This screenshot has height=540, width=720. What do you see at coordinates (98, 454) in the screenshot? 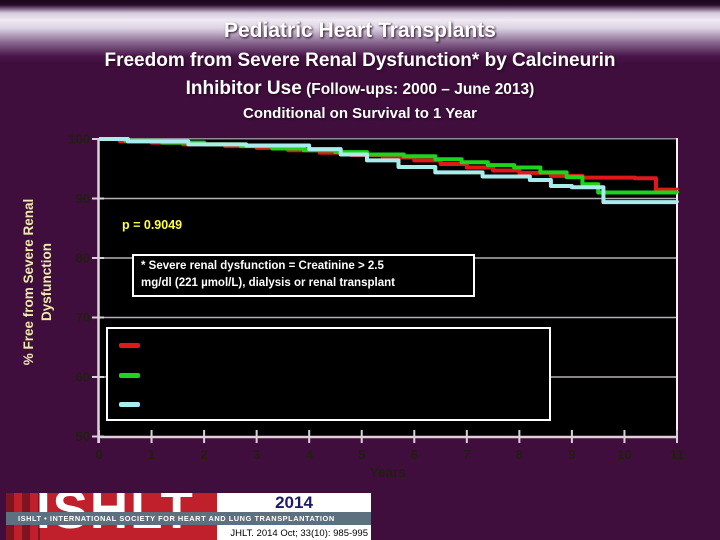
I see `x-tick-label: 0` at bounding box center [98, 454].